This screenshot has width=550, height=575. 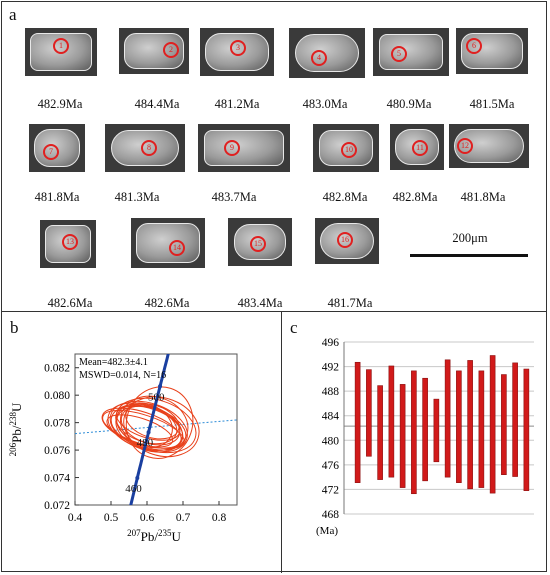 I want to click on concordia-curve, so click(x=149, y=429).